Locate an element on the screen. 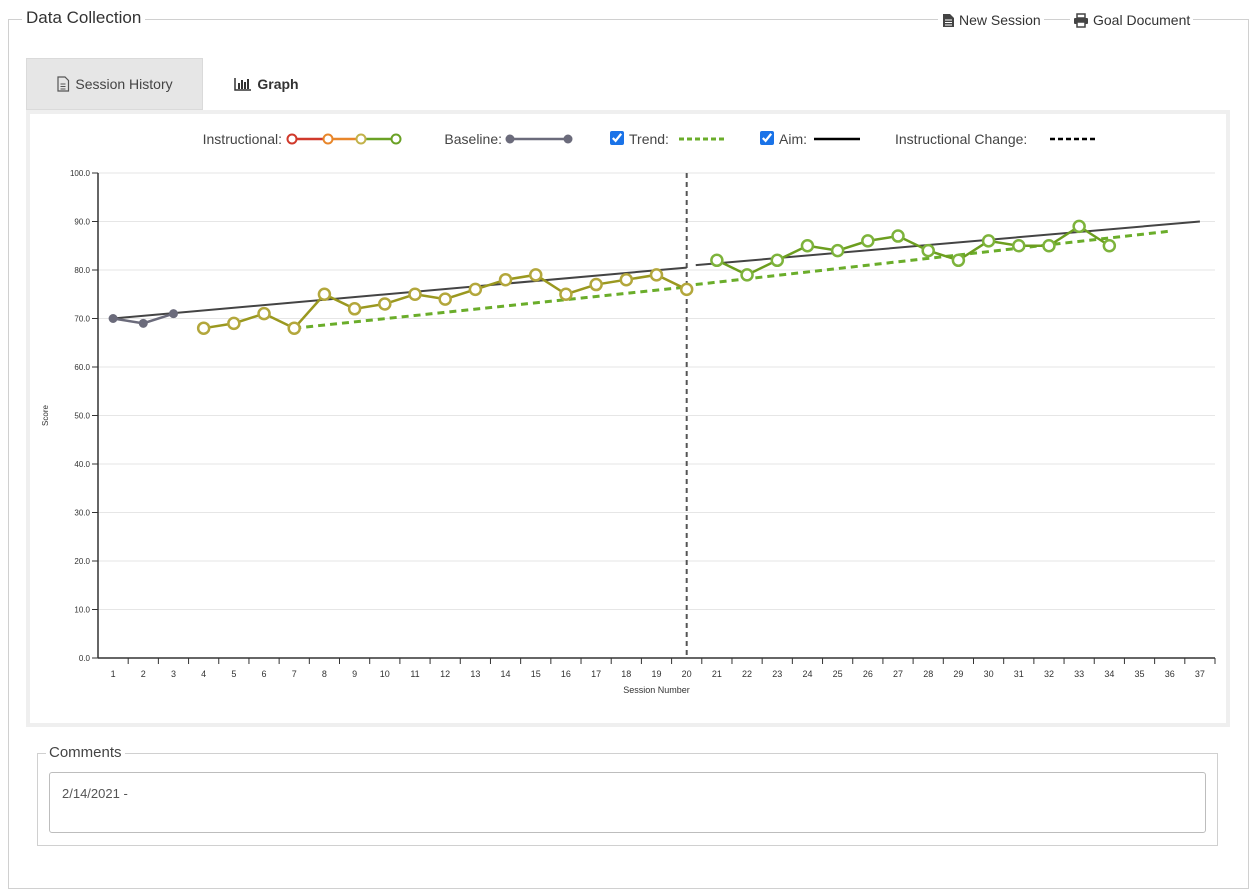  x-tick-label: 22 is located at coordinates (747, 674).